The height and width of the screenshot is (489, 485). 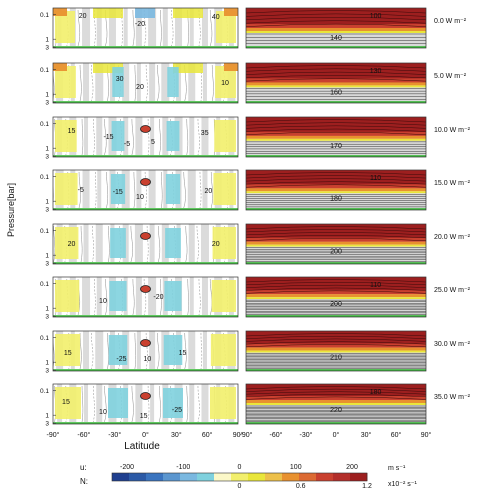 I want to click on n-panel: 170 10.0 W m⁻², so click(x=358, y=137).